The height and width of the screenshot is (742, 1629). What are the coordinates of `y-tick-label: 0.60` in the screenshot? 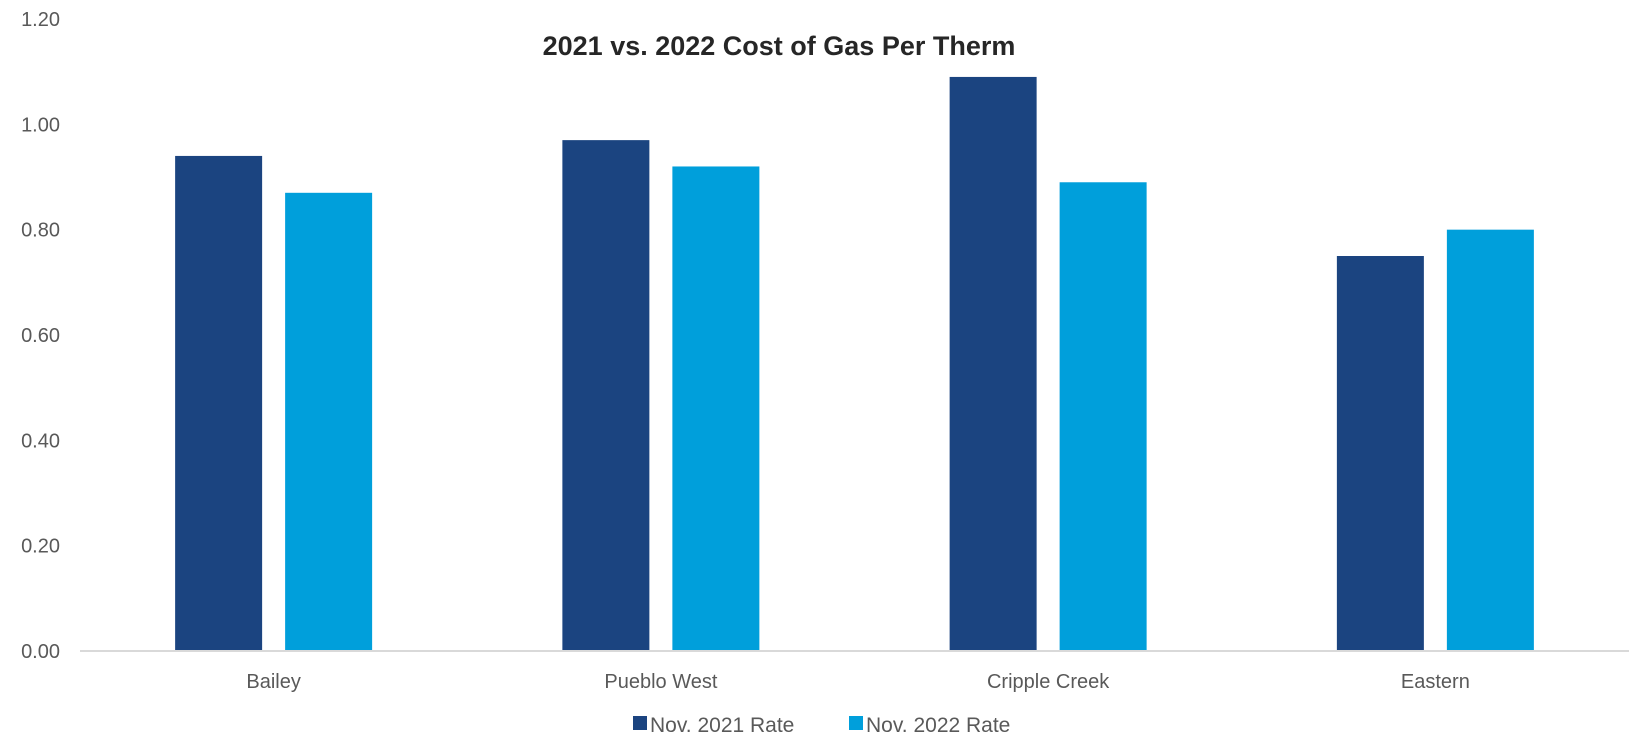 It's located at (40, 336).